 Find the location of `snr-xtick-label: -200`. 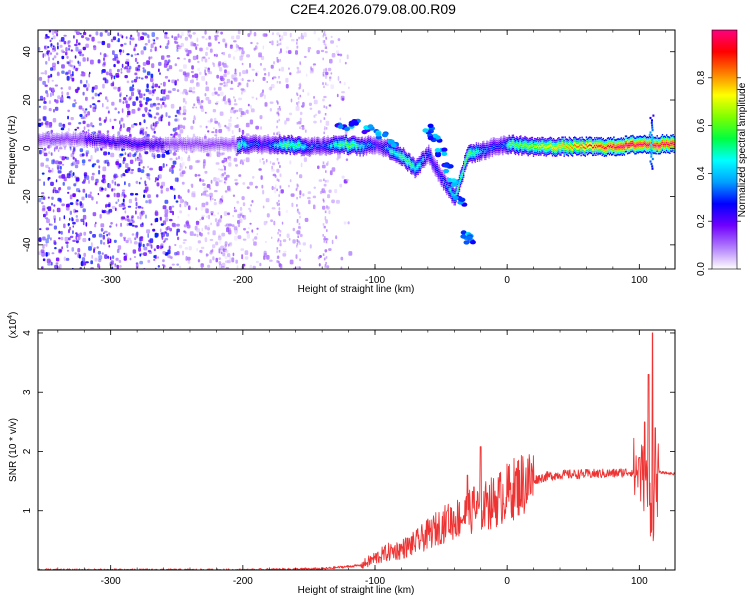

snr-xtick-label: -200 is located at coordinates (243, 581).